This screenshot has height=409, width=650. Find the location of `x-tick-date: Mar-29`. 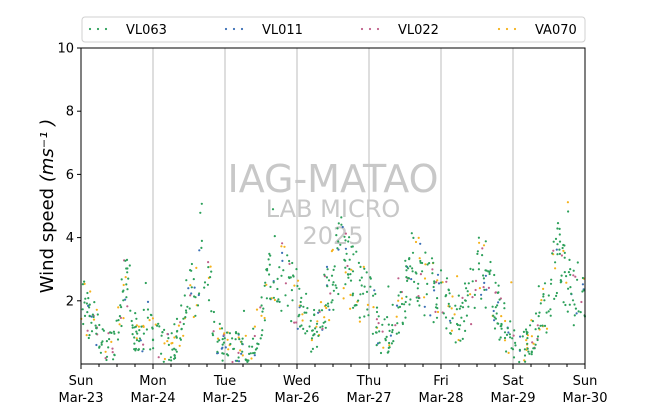

x-tick-date: Mar-29 is located at coordinates (513, 398).